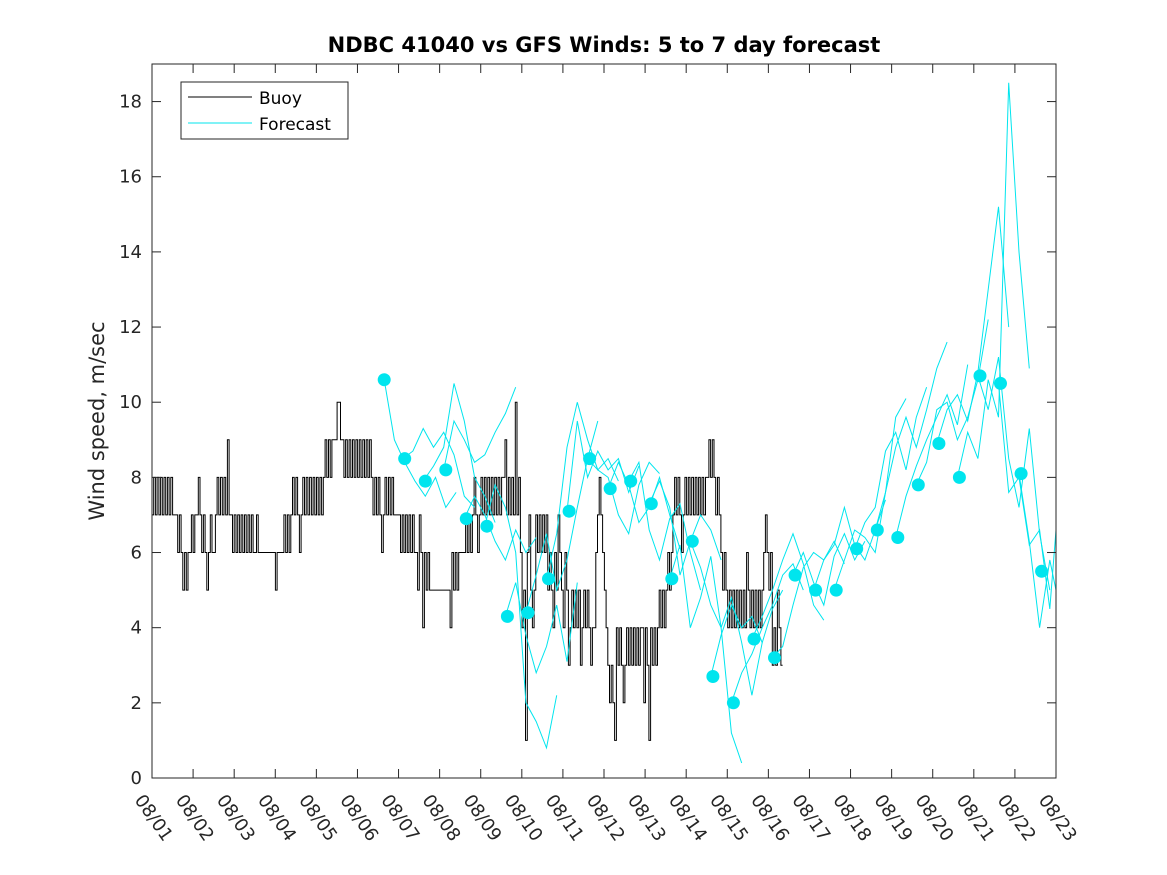  Describe the element at coordinates (280, 99) in the screenshot. I see `legend-buoy-label: Buoy` at that location.